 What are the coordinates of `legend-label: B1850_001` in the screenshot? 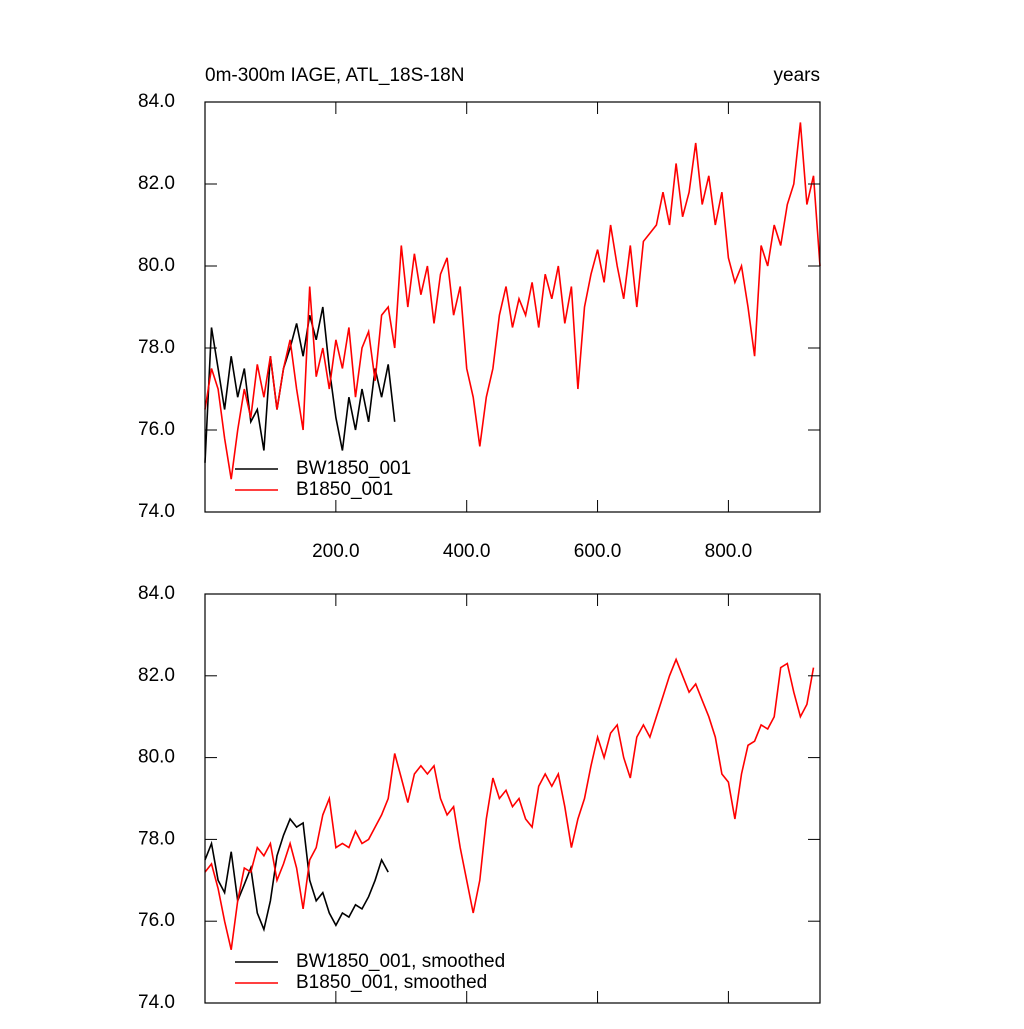 It's located at (344, 489).